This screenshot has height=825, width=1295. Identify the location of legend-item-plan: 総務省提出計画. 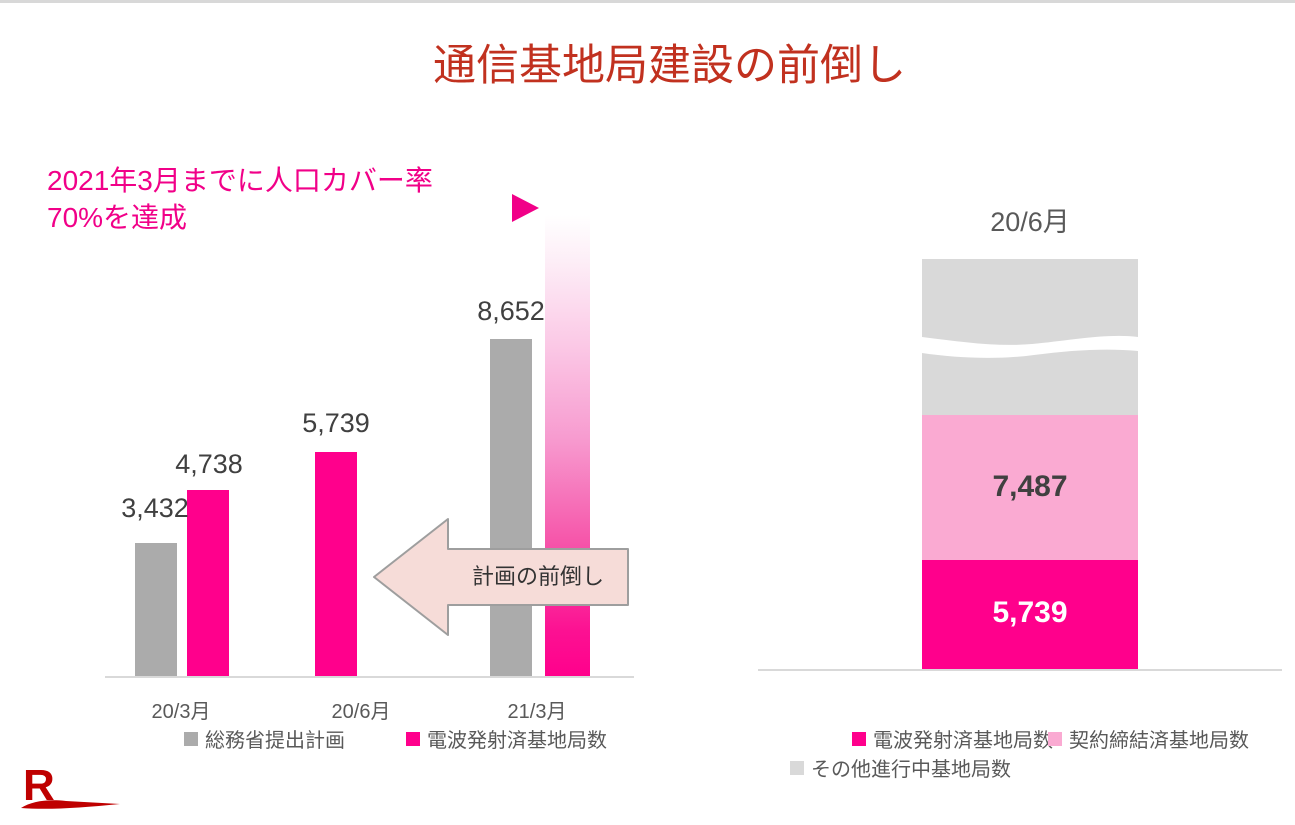
(264, 738).